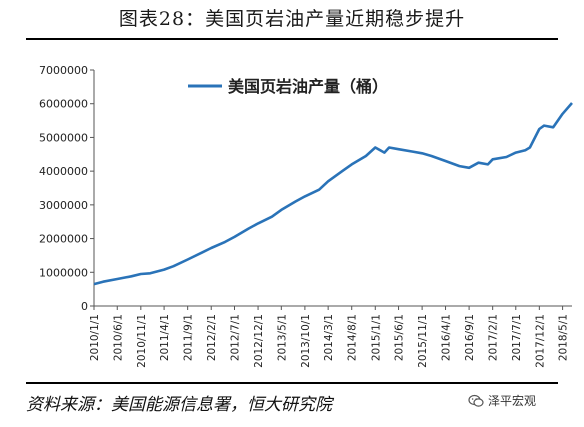  What do you see at coordinates (63, 137) in the screenshot?
I see `y-tick-label: 5000000` at bounding box center [63, 137].